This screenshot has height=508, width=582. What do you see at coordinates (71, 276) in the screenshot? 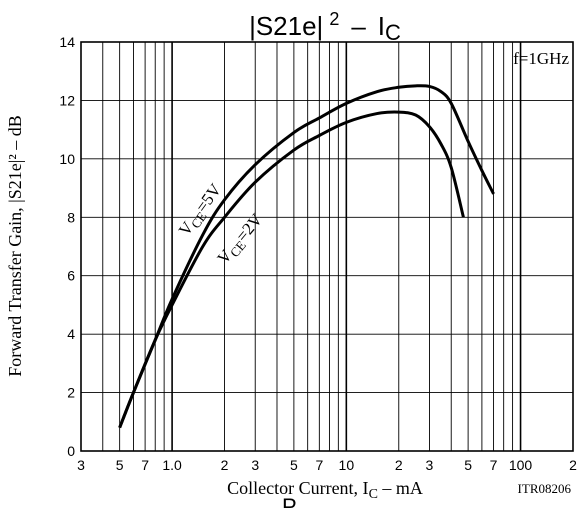
I see `y-tick-label: 6` at bounding box center [71, 276].